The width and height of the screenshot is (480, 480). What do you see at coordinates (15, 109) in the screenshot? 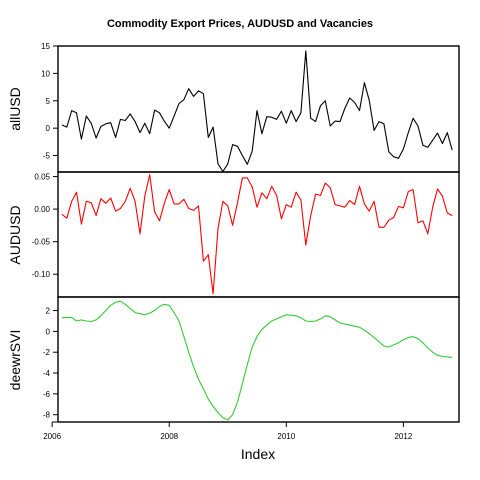
I see `y-axis-label: allUSD` at bounding box center [15, 109].